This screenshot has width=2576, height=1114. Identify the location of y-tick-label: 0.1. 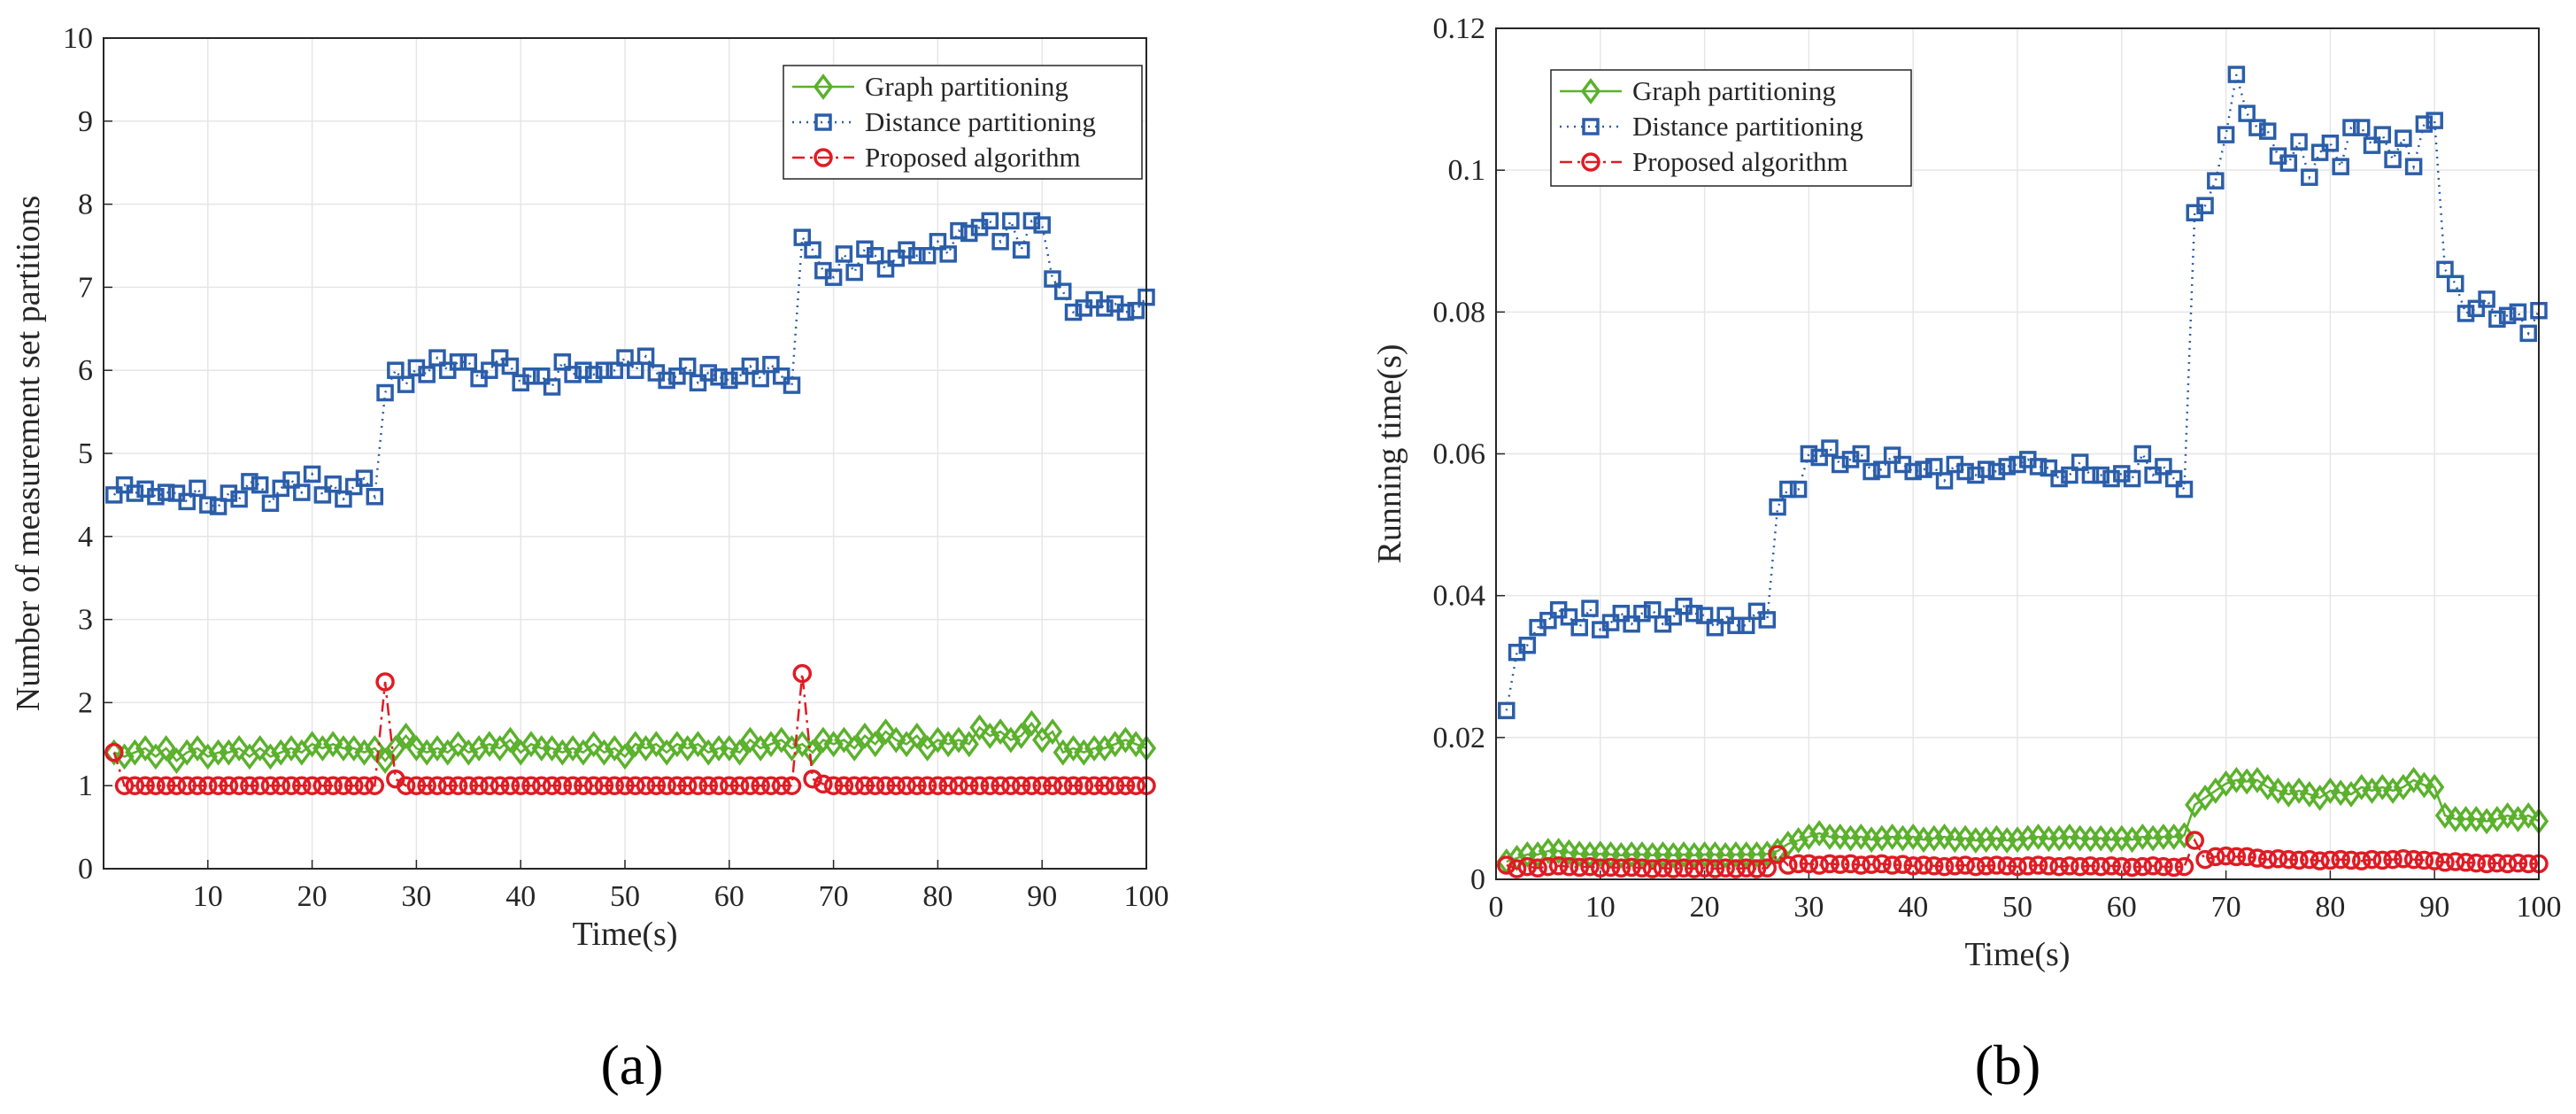
(1467, 170).